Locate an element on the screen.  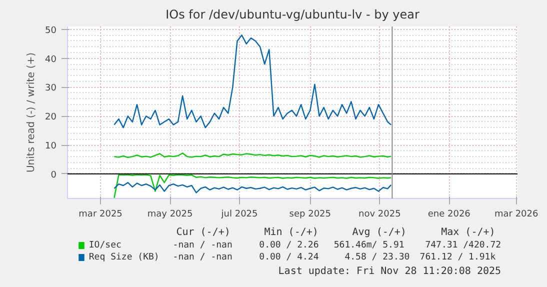
text: Min (-/+) is located at coordinates (291, 232).